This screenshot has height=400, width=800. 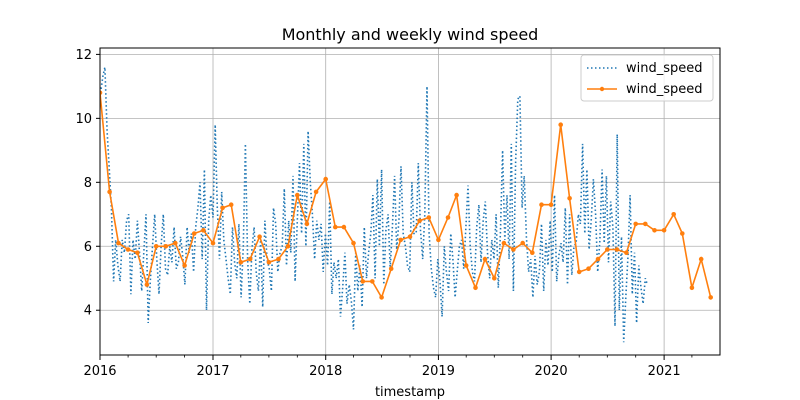 What do you see at coordinates (664, 68) in the screenshot?
I see `legend-label-weekly: wind_speed` at bounding box center [664, 68].